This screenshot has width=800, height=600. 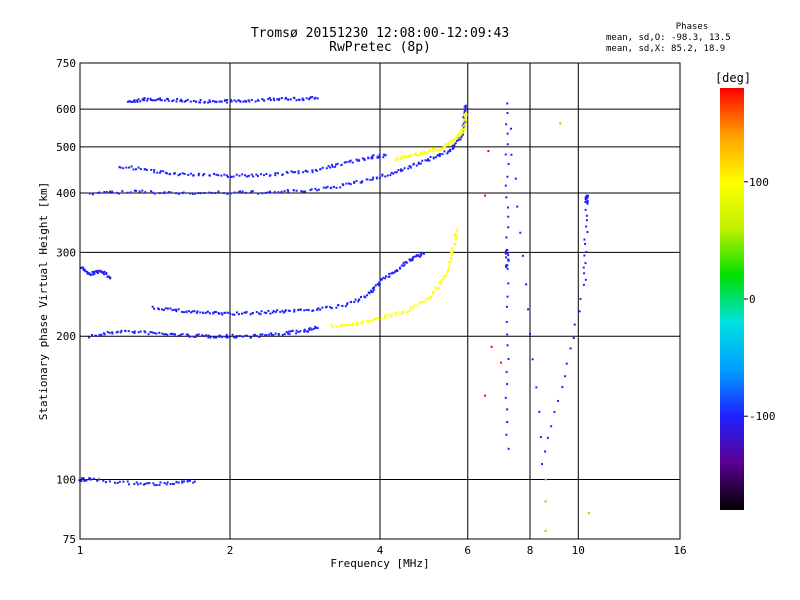 I want to click on y-tick-label: 600, so click(x=66, y=109).